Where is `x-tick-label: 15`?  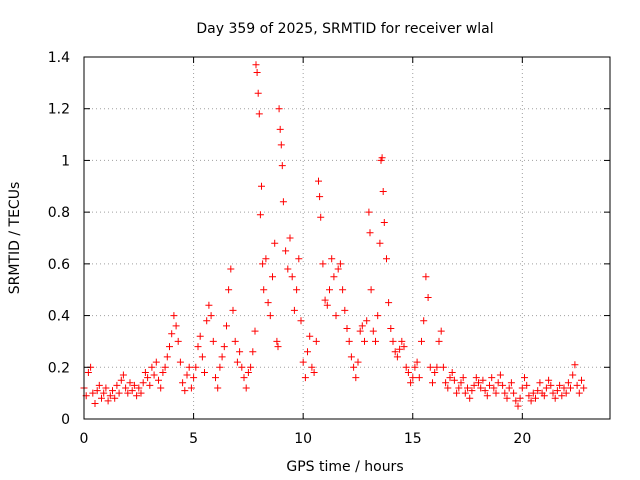 x-tick-label: 15 is located at coordinates (413, 439).